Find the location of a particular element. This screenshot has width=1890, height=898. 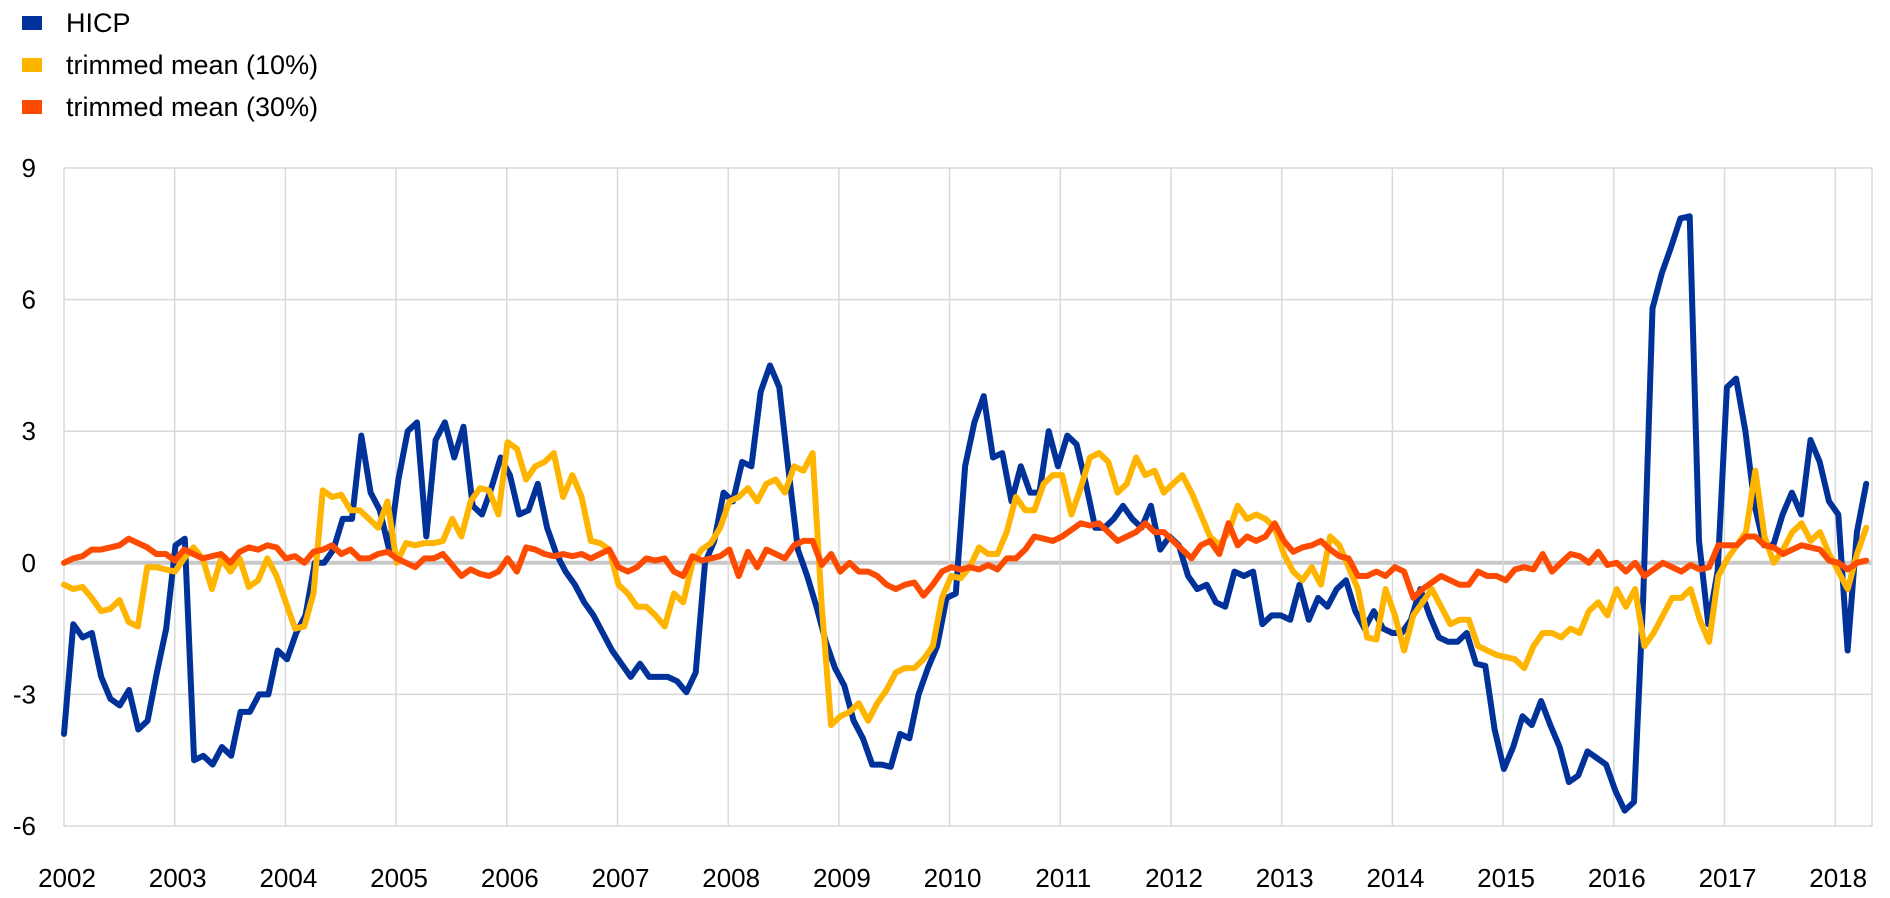

legend-item-trimmed-10: trimmed mean (10%) is located at coordinates (170, 65).